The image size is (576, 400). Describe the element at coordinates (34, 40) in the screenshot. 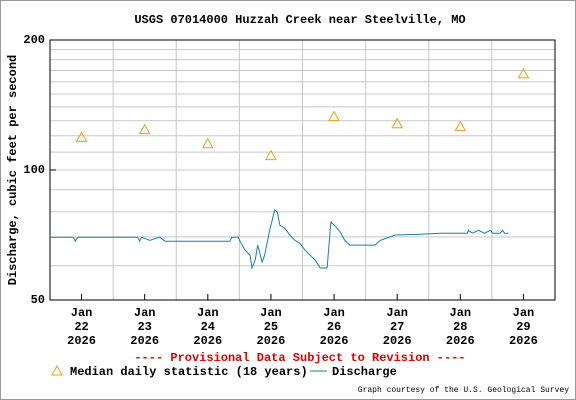

I see `y-tick-label: 200` at that location.